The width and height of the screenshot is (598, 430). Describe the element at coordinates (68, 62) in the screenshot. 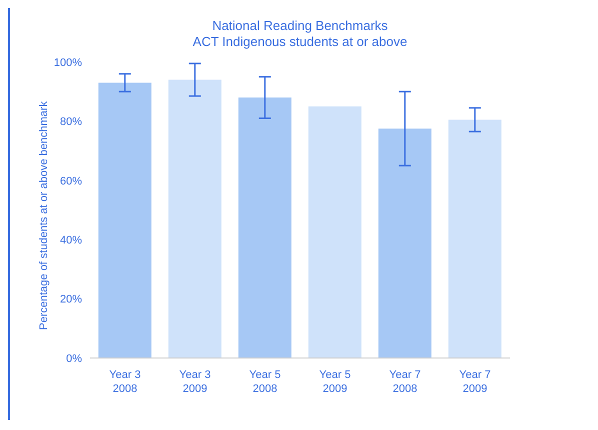

I see `y-tick-label: 100%` at that location.